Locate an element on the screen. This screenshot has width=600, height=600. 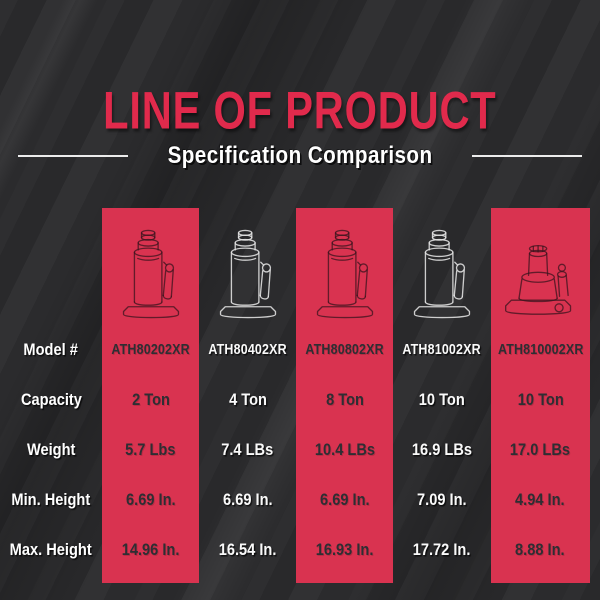
capacity-value: 8 Ton is located at coordinates (344, 399).